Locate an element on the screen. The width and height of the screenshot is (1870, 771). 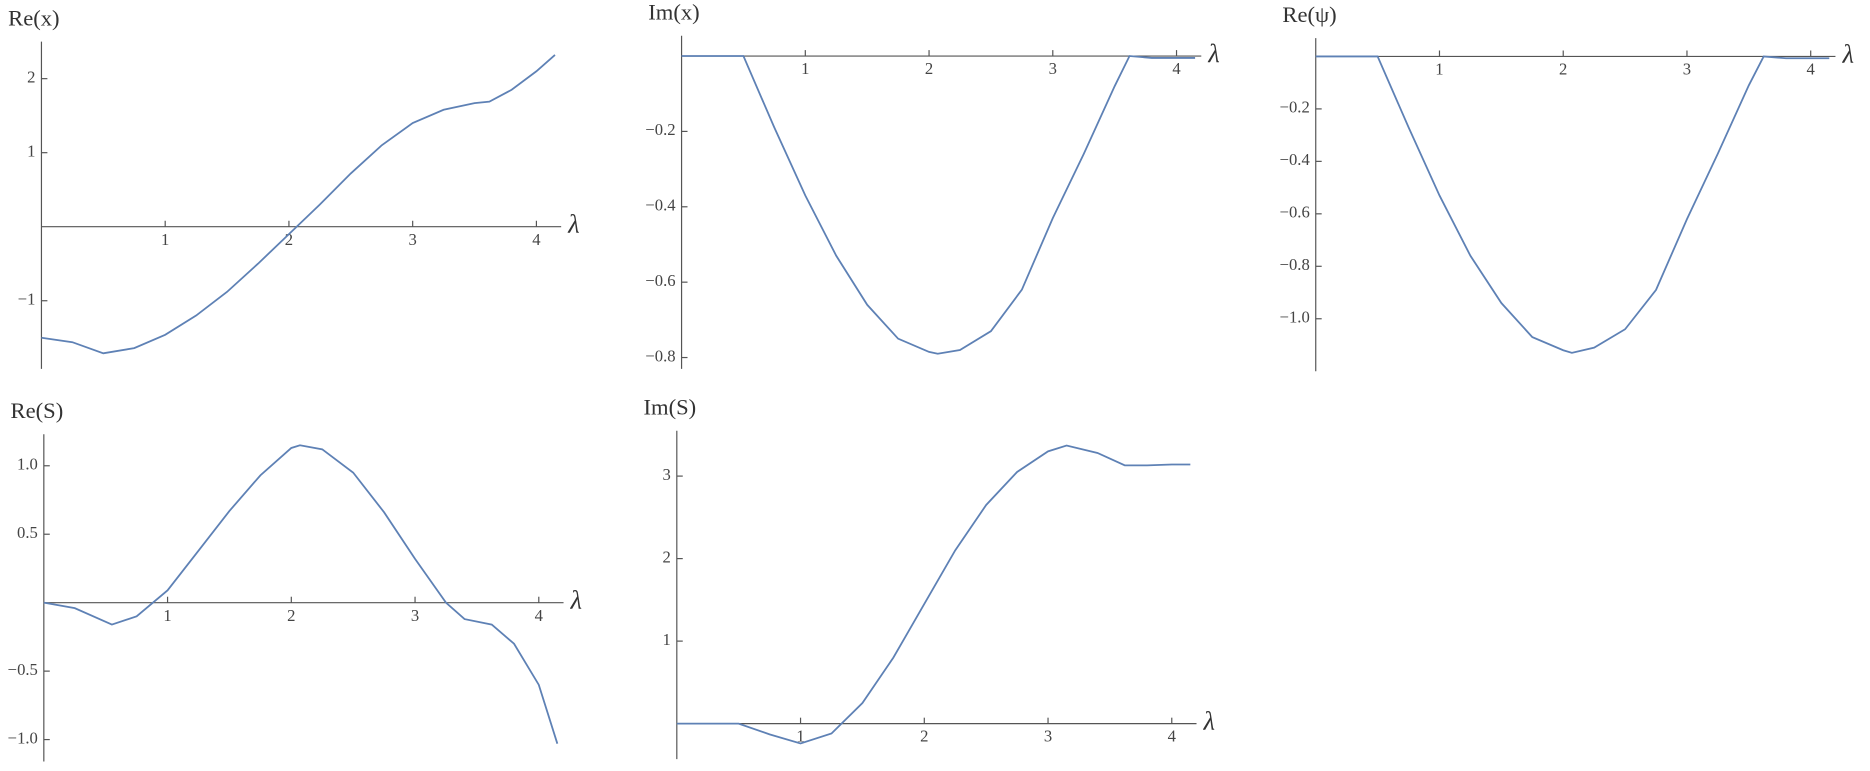
y-tick-label: −1 is located at coordinates (27, 299).